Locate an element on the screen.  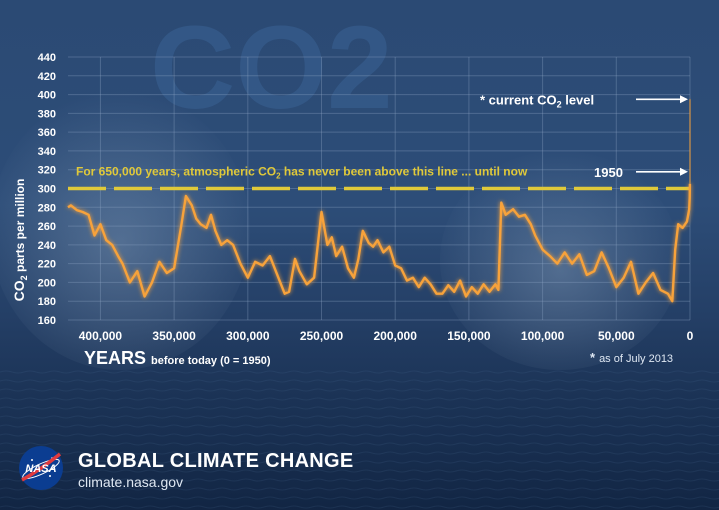
y-tick-label: 220 is located at coordinates (47, 265).